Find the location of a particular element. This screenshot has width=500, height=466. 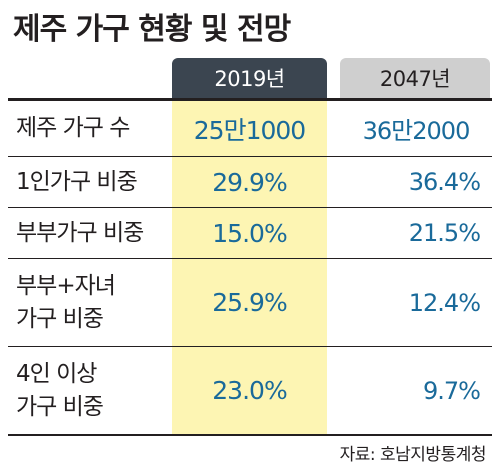

row-label-line: 제주 가구 수 is located at coordinates (73, 128).